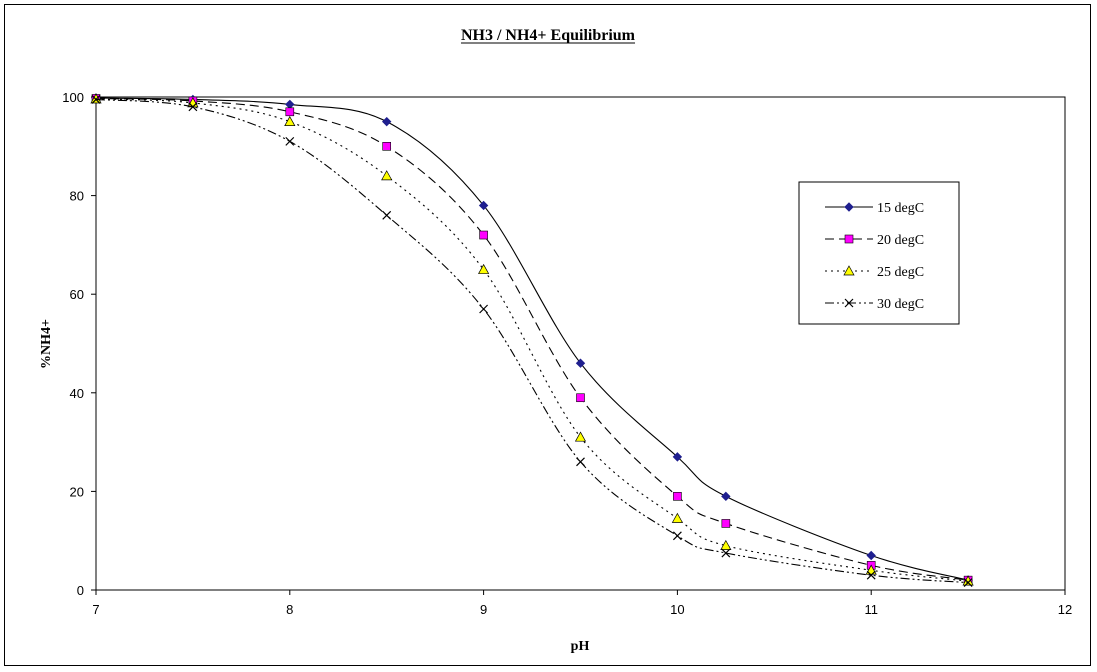 Image resolution: width=1097 pixels, height=672 pixels. What do you see at coordinates (80, 590) in the screenshot?
I see `y-tick-label: 0` at bounding box center [80, 590].